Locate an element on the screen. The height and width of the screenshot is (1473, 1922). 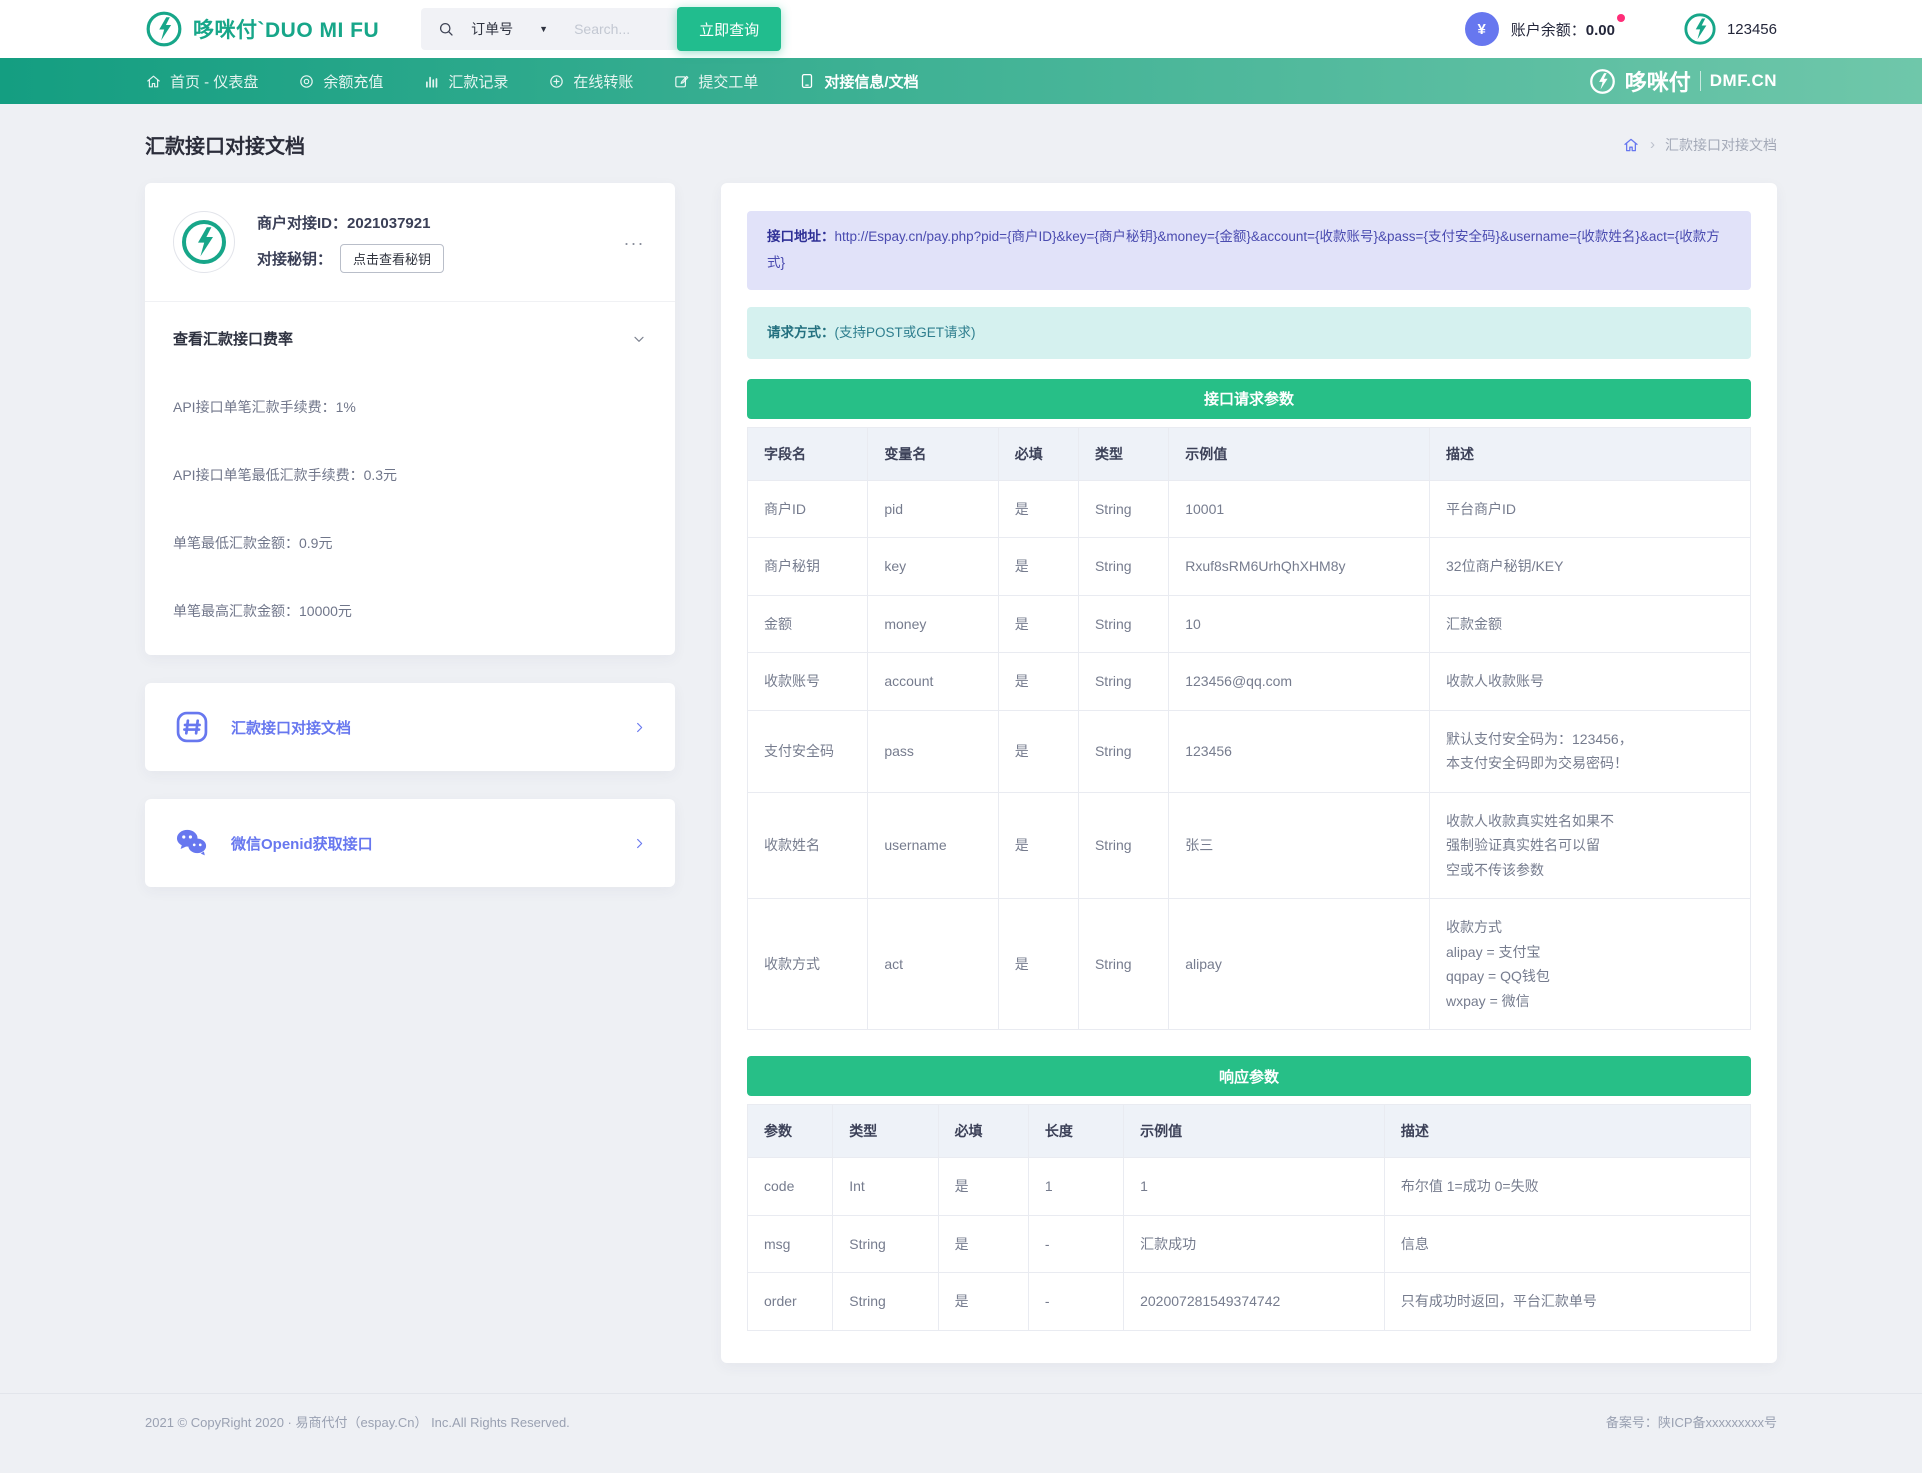
home-icon is located at coordinates (153, 81).